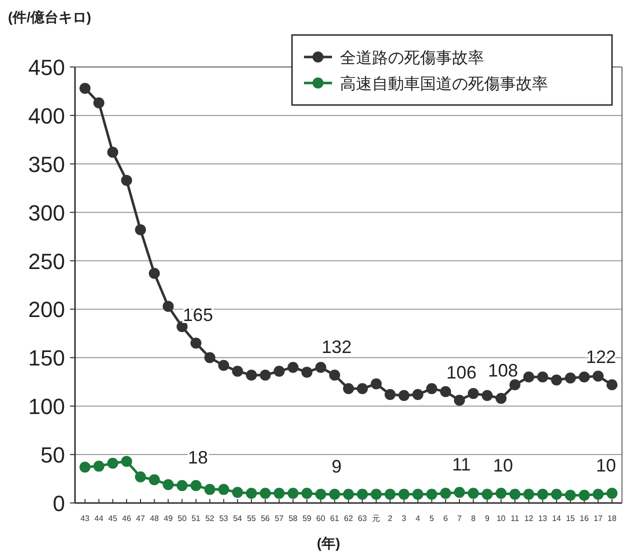  I want to click on y-tick-label: 150, so click(46, 358).